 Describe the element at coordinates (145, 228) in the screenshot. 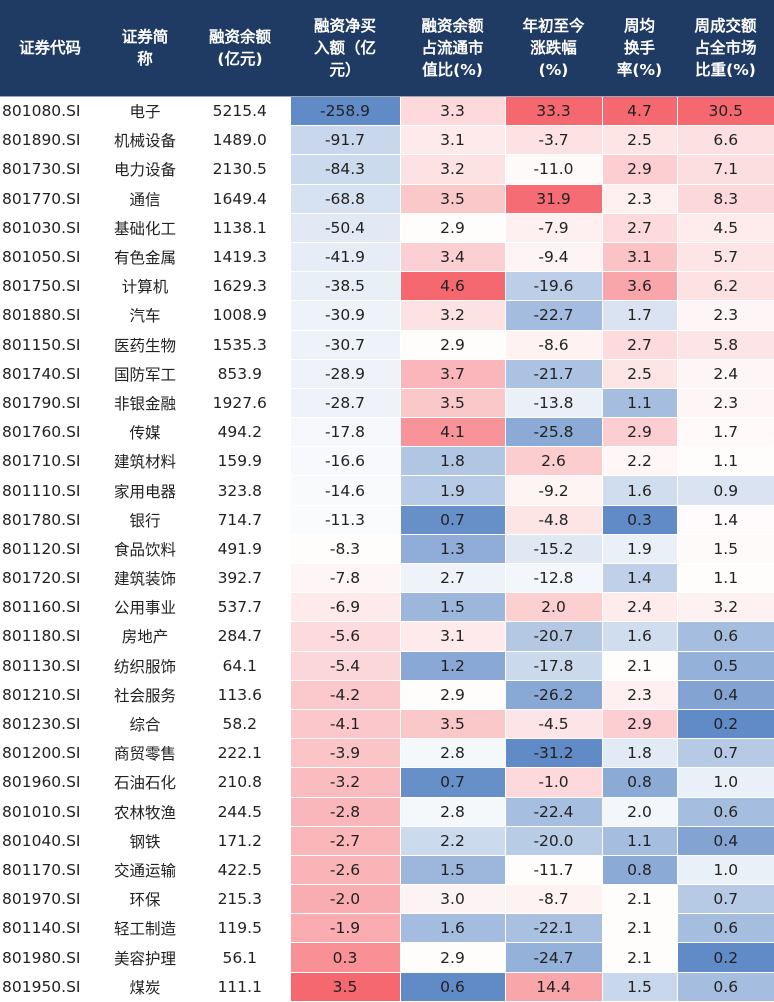

I see `cell-security-name: 基础化工` at that location.